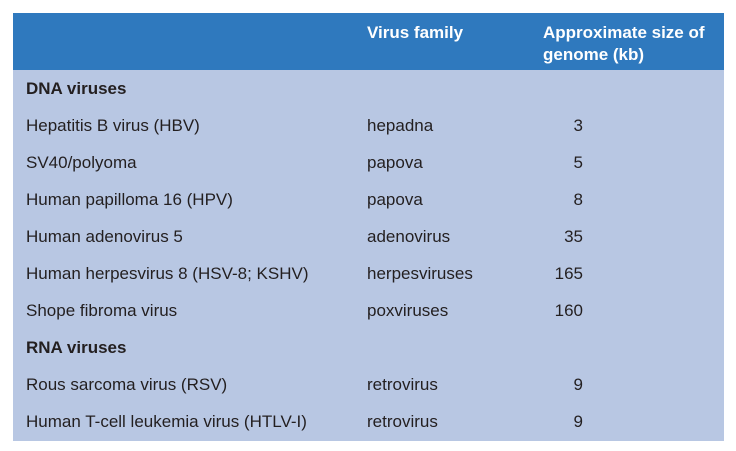  Describe the element at coordinates (167, 273) in the screenshot. I see `virus-name: Human herpesvirus 8 (HSV-8; KSHV)` at that location.